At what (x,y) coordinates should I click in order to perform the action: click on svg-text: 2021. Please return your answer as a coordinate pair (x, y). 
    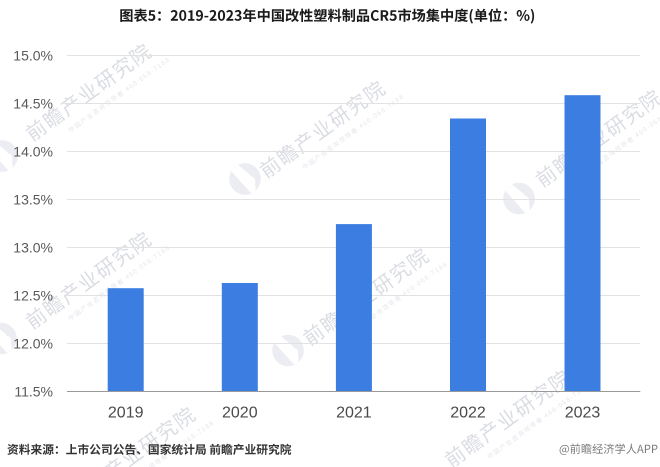
    Looking at the image, I should click on (354, 413).